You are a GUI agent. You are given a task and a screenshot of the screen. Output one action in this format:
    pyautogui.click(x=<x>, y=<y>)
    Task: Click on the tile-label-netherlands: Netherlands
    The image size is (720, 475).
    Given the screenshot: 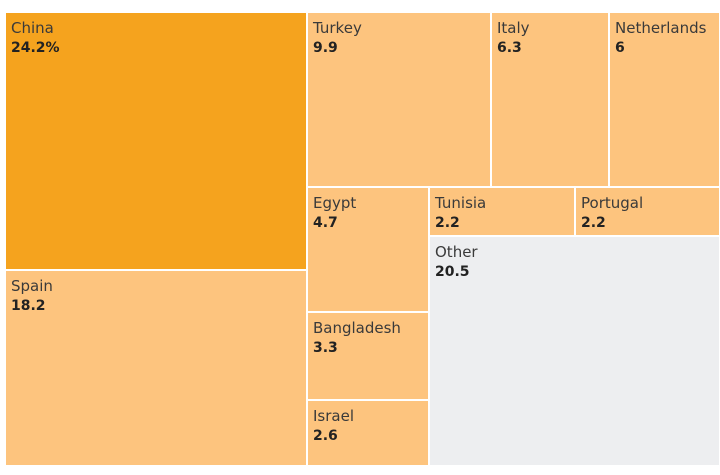 What is the action you would take?
    pyautogui.click(x=661, y=28)
    